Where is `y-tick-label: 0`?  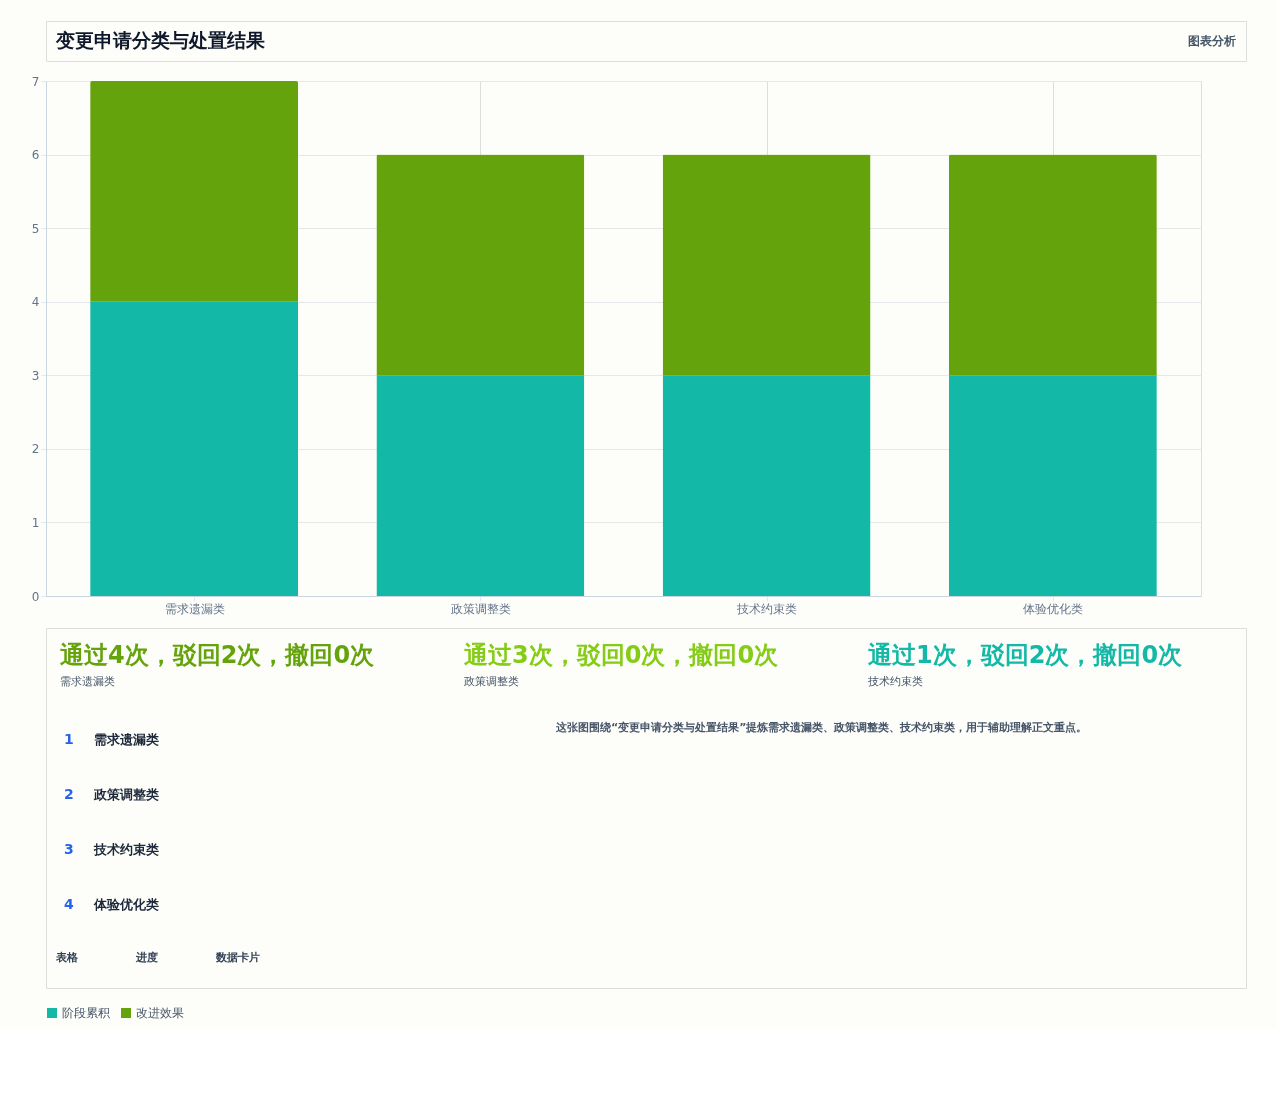 y-tick-label: 0 is located at coordinates (35, 596).